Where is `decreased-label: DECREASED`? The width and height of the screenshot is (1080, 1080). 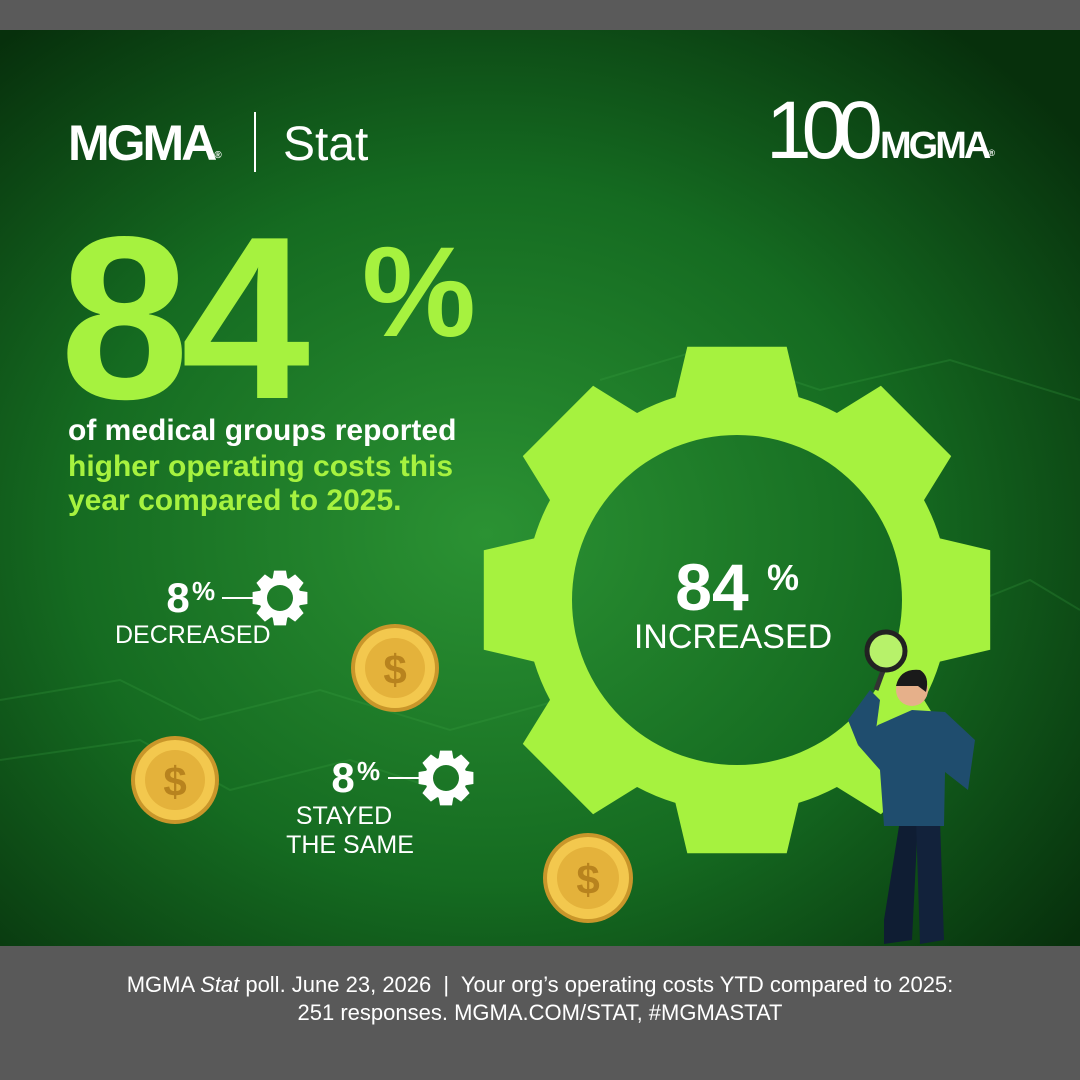
decreased-label: DECREASED is located at coordinates (193, 635).